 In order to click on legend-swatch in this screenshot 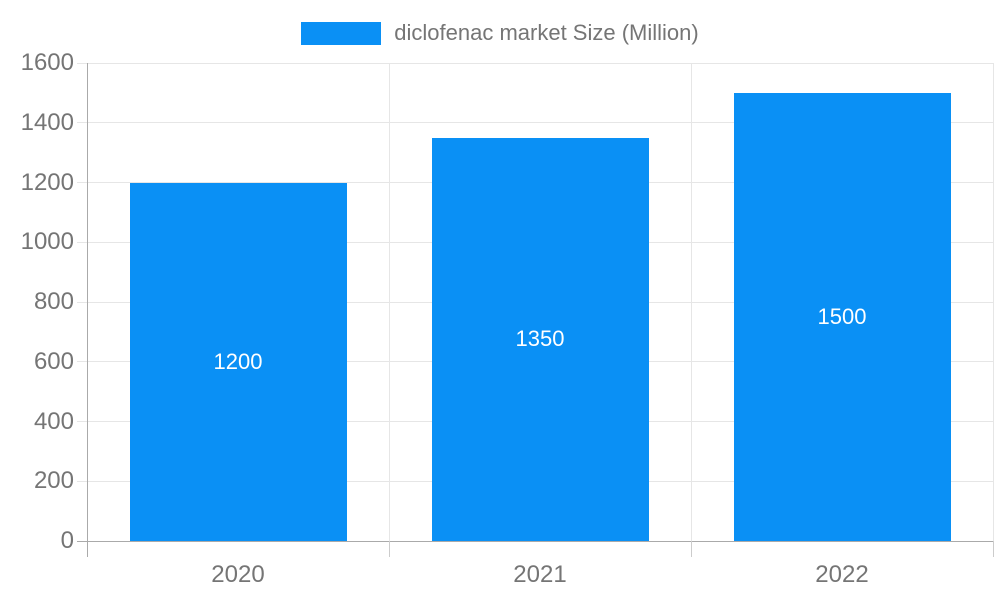, I will do `click(341, 33)`.